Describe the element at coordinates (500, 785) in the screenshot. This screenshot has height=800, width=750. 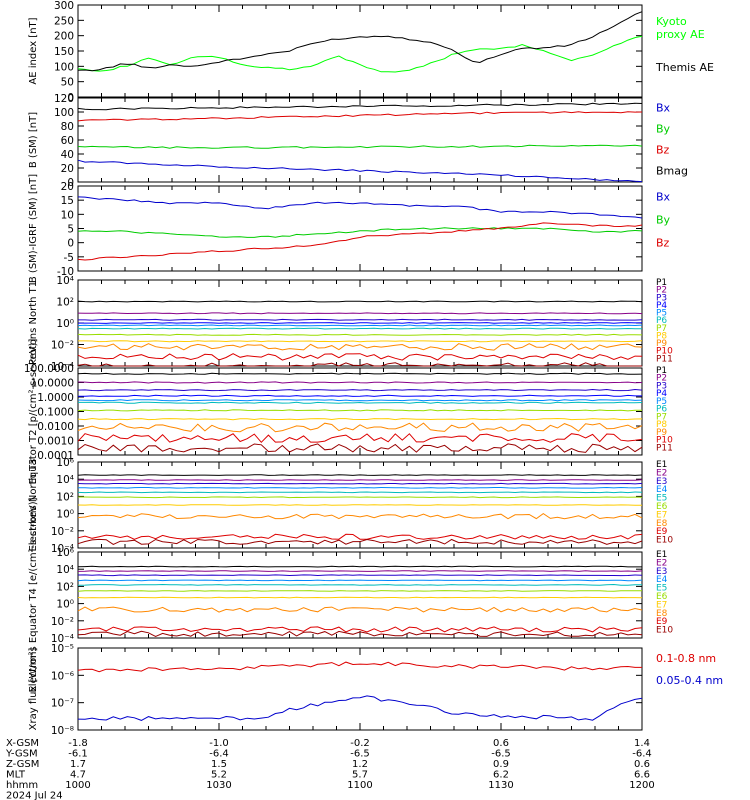
I see `tick-row-value: 1130` at that location.